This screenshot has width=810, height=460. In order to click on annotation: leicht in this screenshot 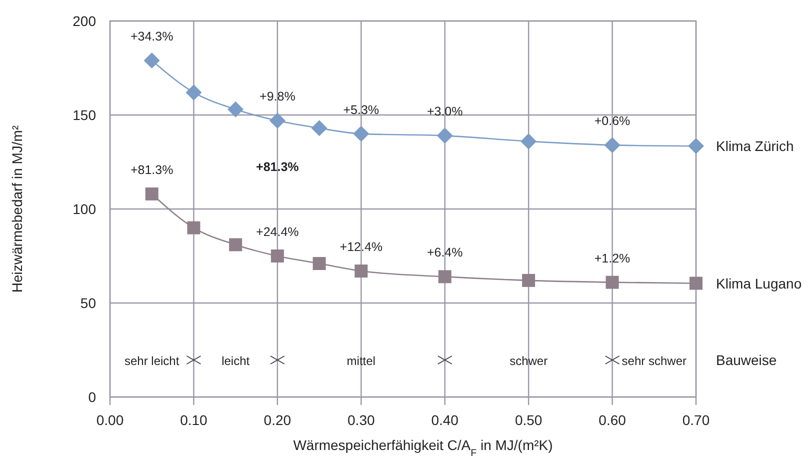, I will do `click(236, 361)`.